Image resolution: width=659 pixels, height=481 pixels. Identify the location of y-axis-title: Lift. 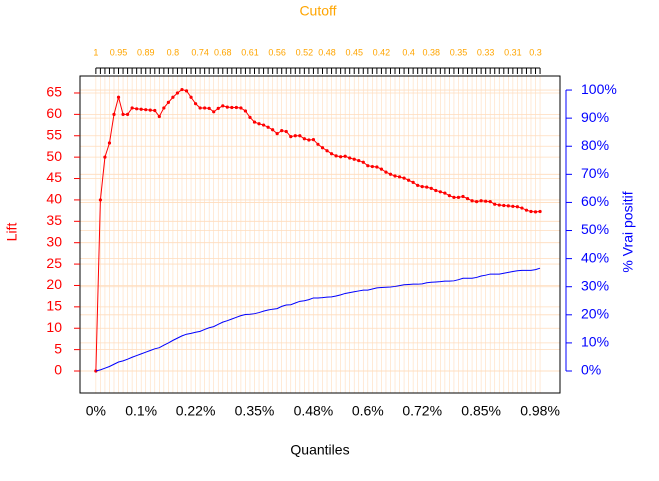
(12, 232).